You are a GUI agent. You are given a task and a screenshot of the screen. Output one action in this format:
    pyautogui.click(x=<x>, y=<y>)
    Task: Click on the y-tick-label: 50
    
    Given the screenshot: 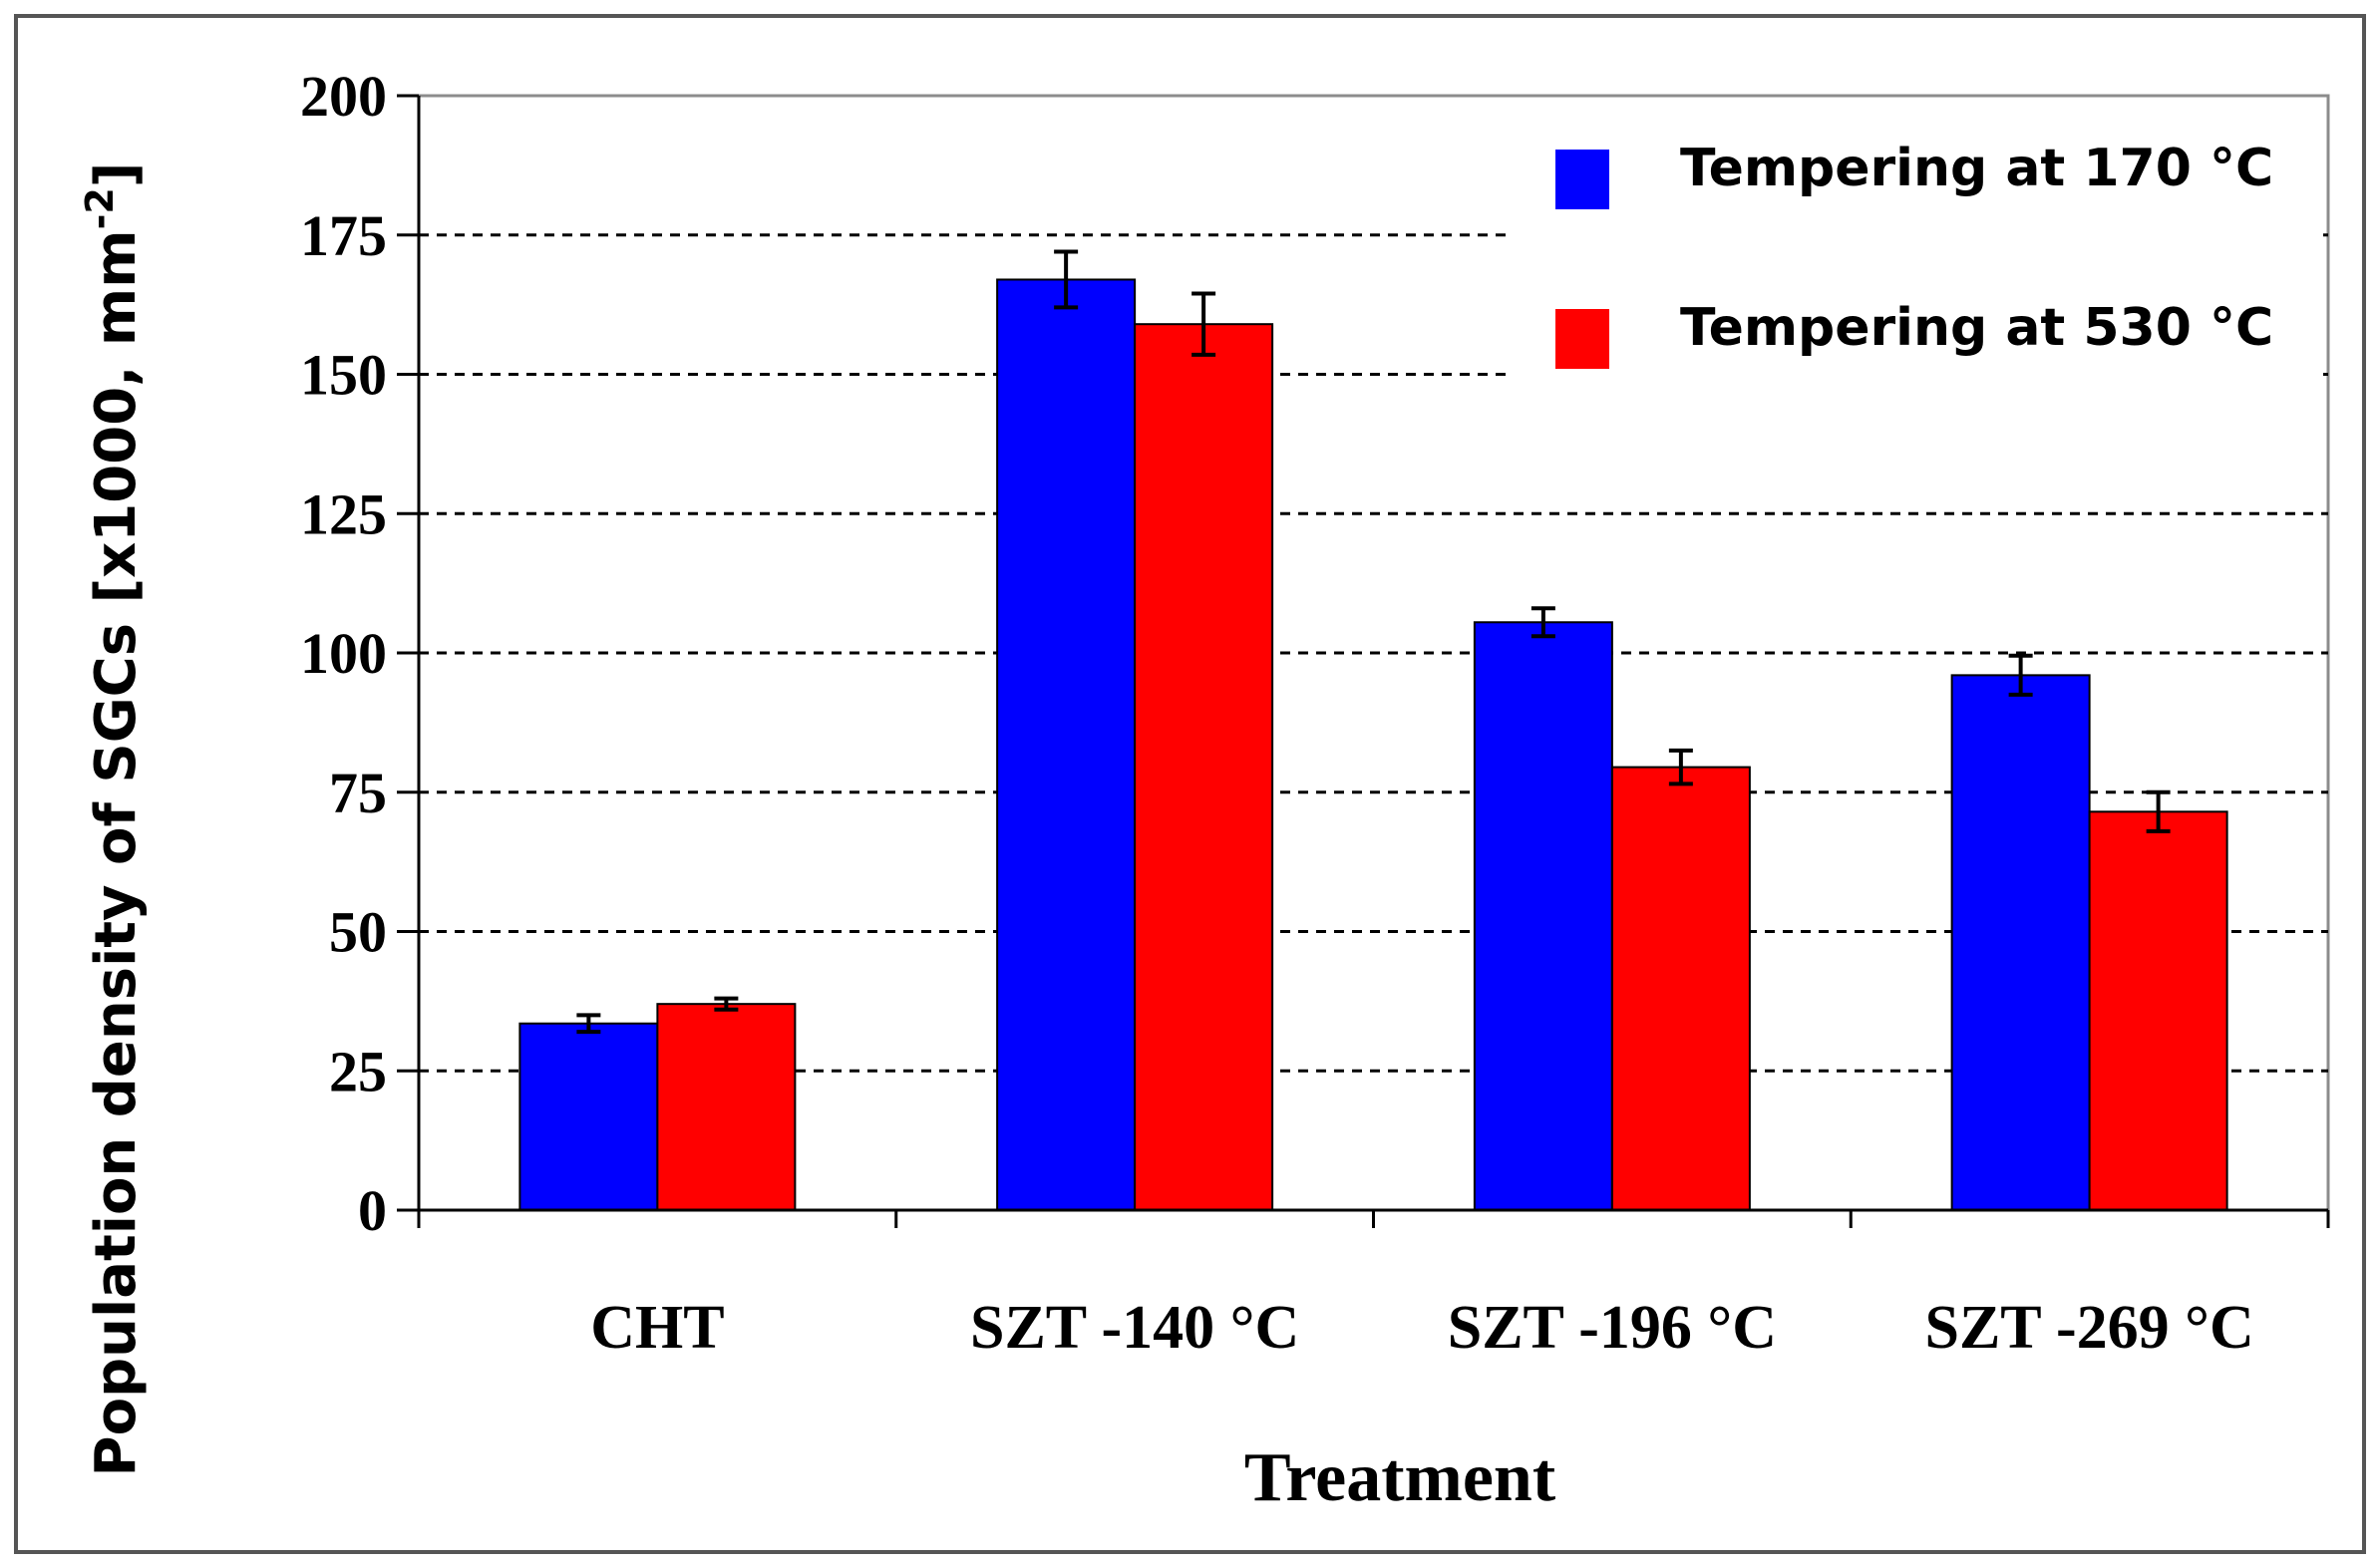 What is the action you would take?
    pyautogui.click(x=358, y=932)
    